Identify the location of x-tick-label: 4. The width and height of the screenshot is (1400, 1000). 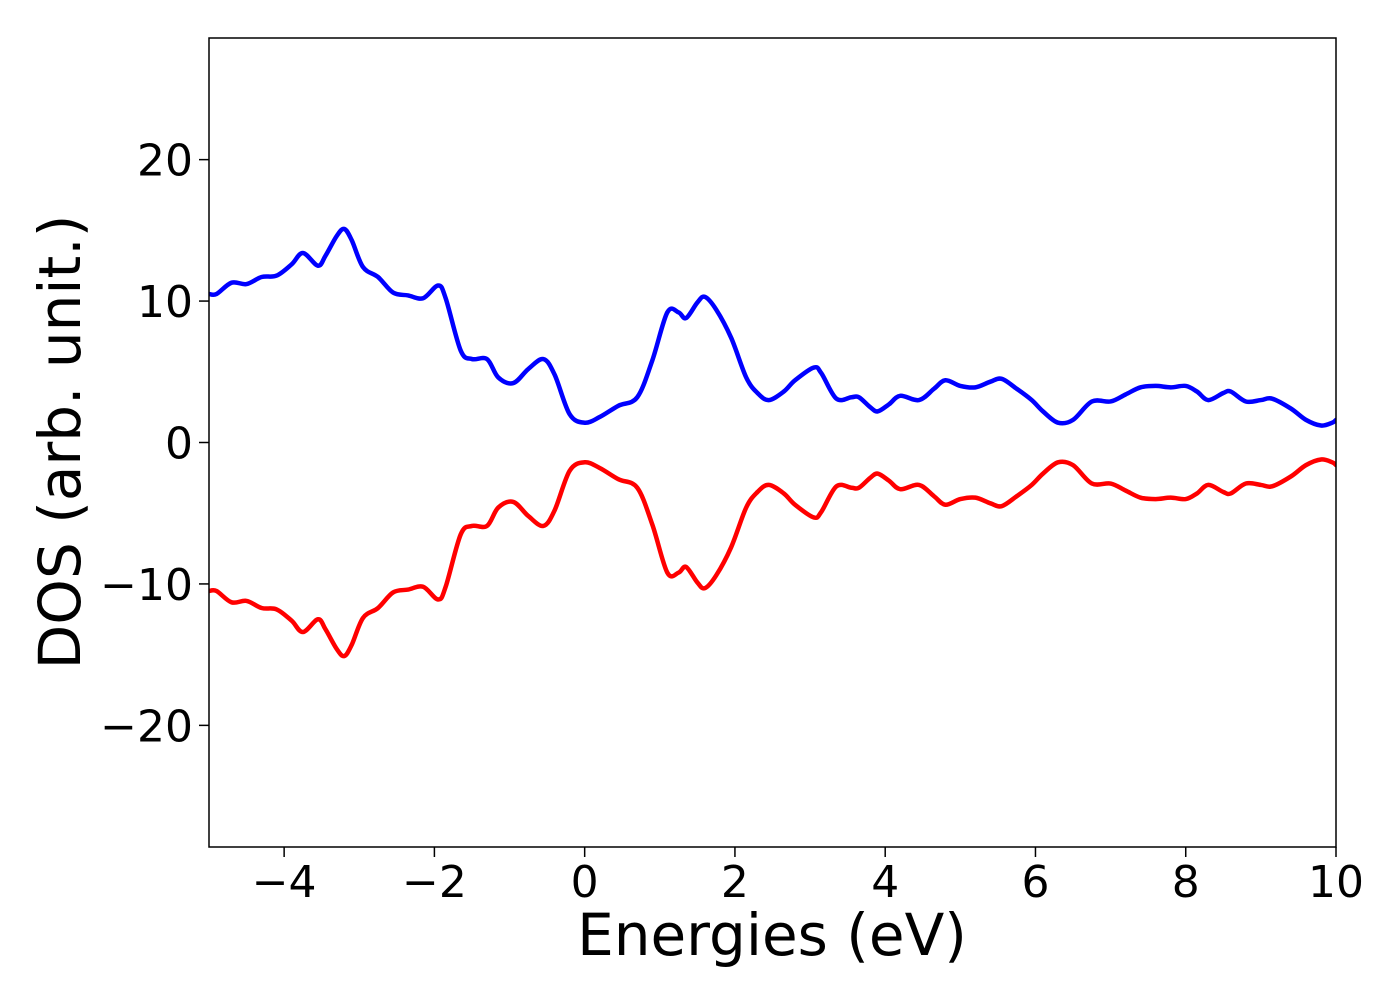
(885, 882).